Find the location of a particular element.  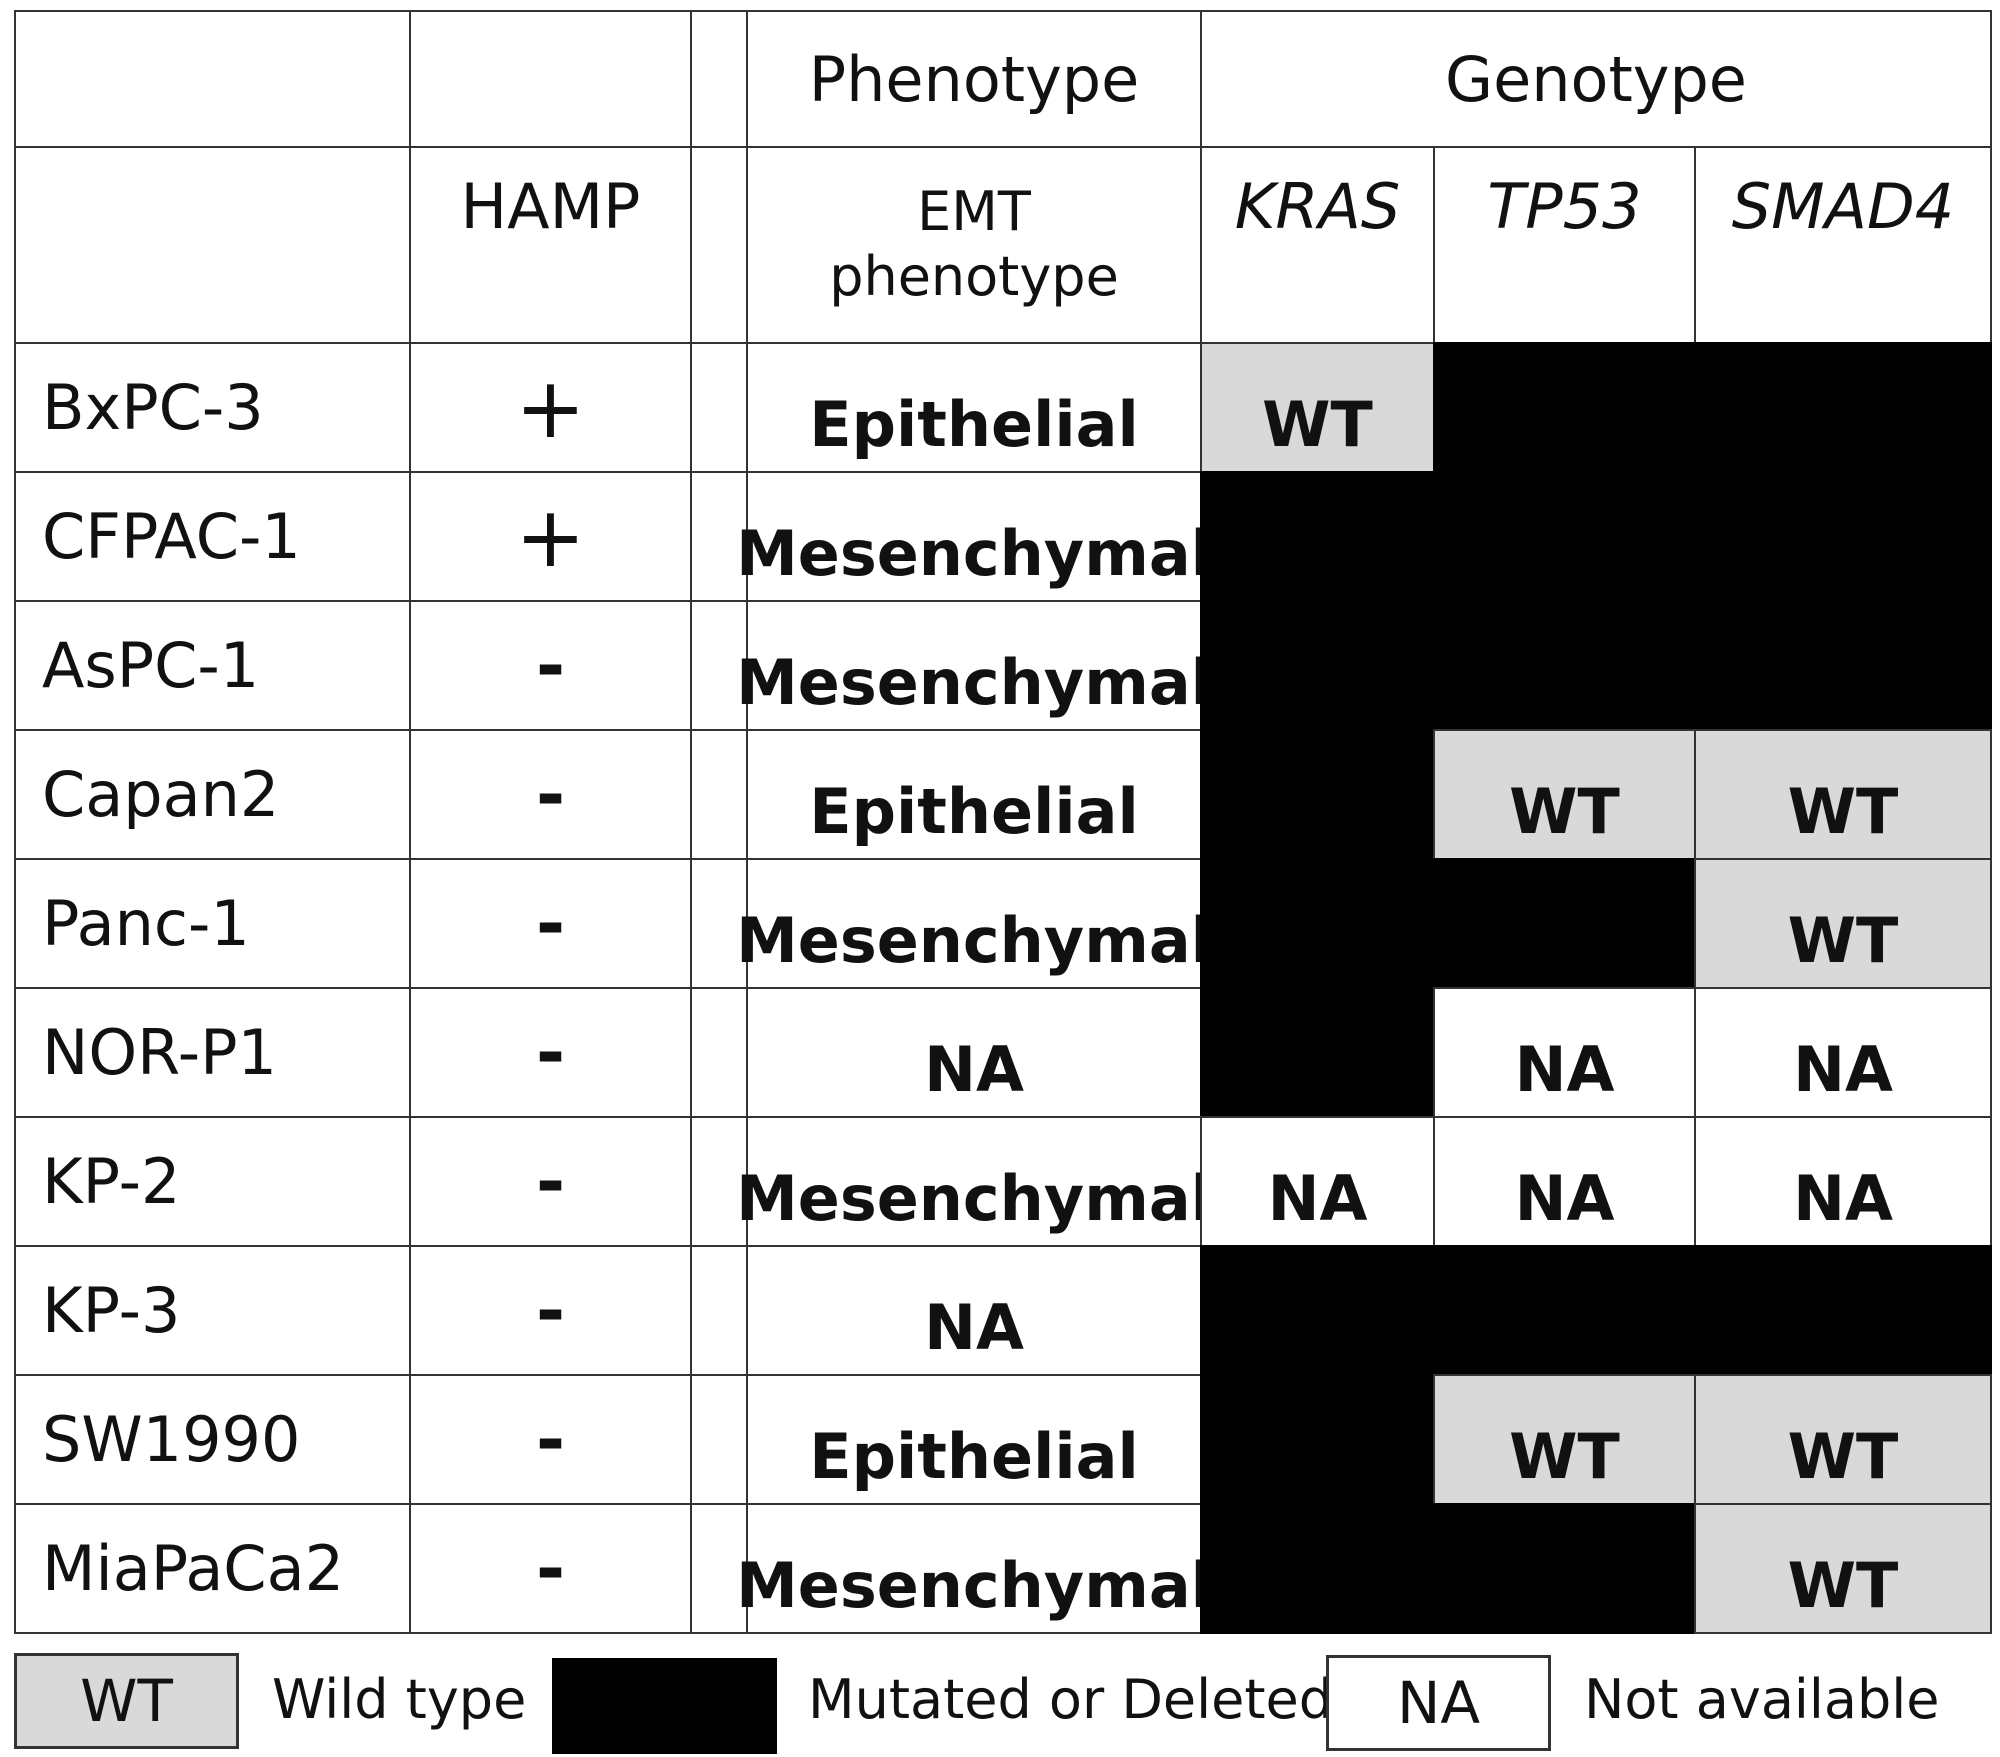

row-name: MiaPaCa2 is located at coordinates (212, 1568).